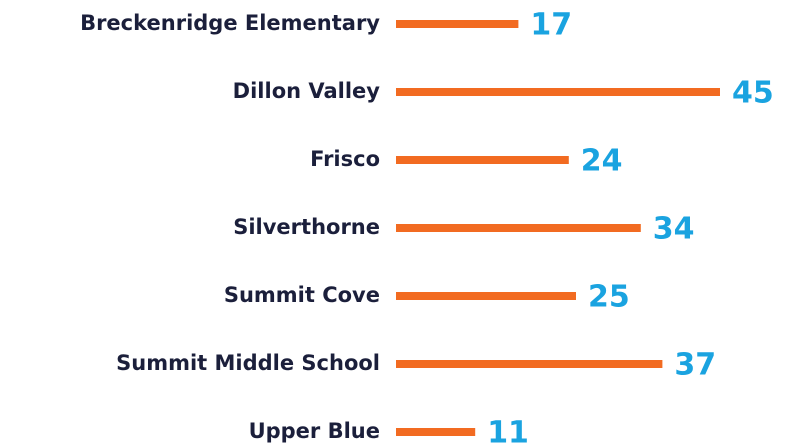  What do you see at coordinates (345, 159) in the screenshot?
I see `category-label: Frisco` at bounding box center [345, 159].